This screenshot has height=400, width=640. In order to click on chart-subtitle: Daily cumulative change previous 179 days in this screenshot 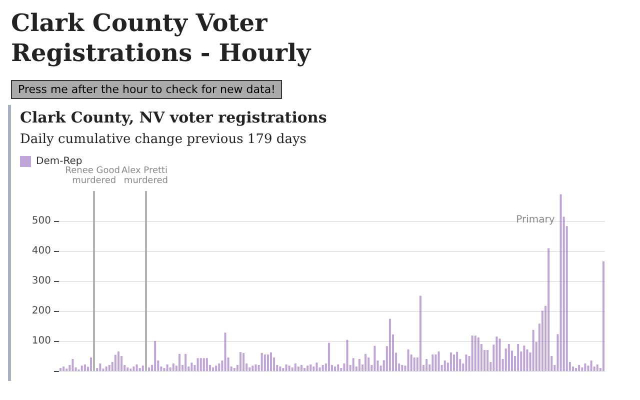, I will do `click(163, 139)`.